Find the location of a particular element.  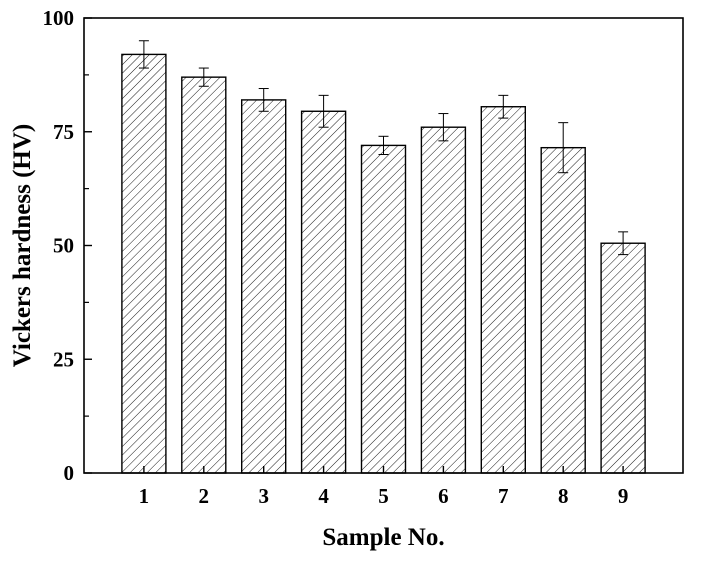

y-axis-ticks: 0 25 50 75 100 is located at coordinates (67, 245).